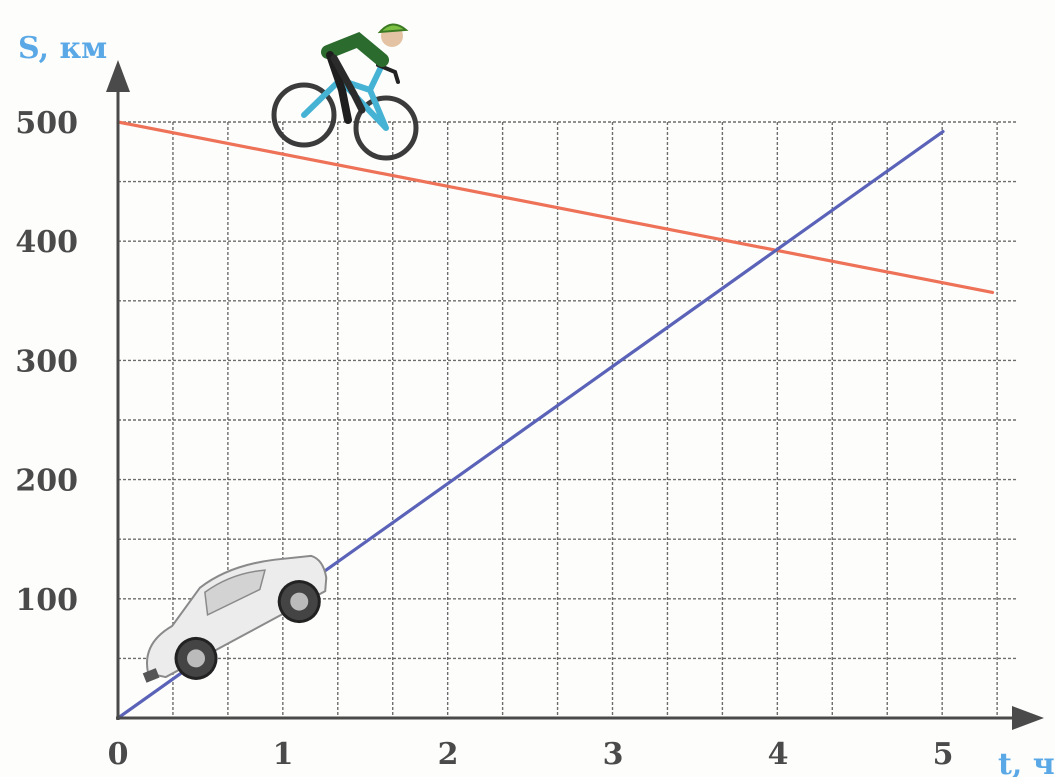  What do you see at coordinates (448, 754) in the screenshot?
I see `x-tick-label: 2` at bounding box center [448, 754].